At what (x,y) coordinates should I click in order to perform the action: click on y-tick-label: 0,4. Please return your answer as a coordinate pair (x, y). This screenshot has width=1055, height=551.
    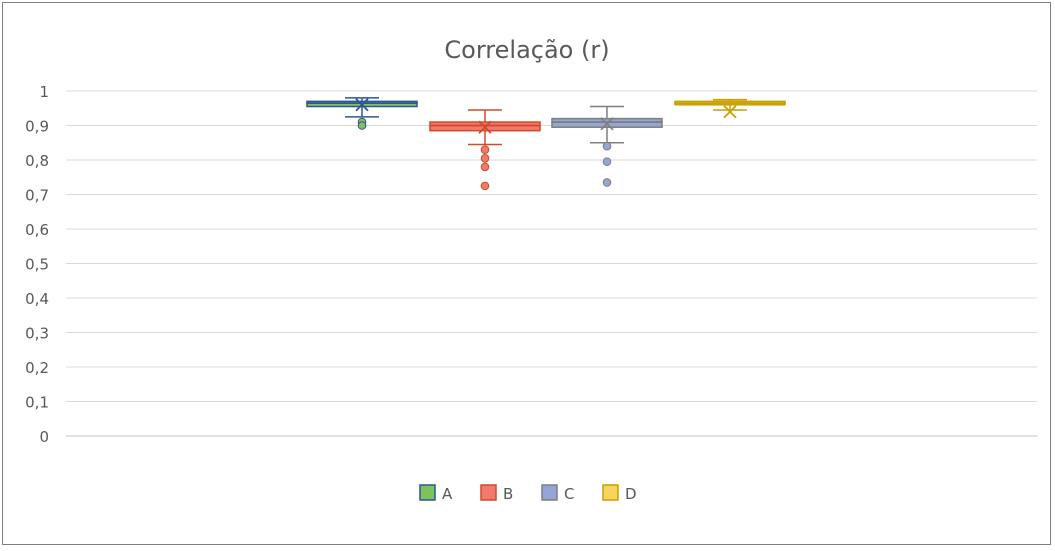
    Looking at the image, I should click on (37, 299).